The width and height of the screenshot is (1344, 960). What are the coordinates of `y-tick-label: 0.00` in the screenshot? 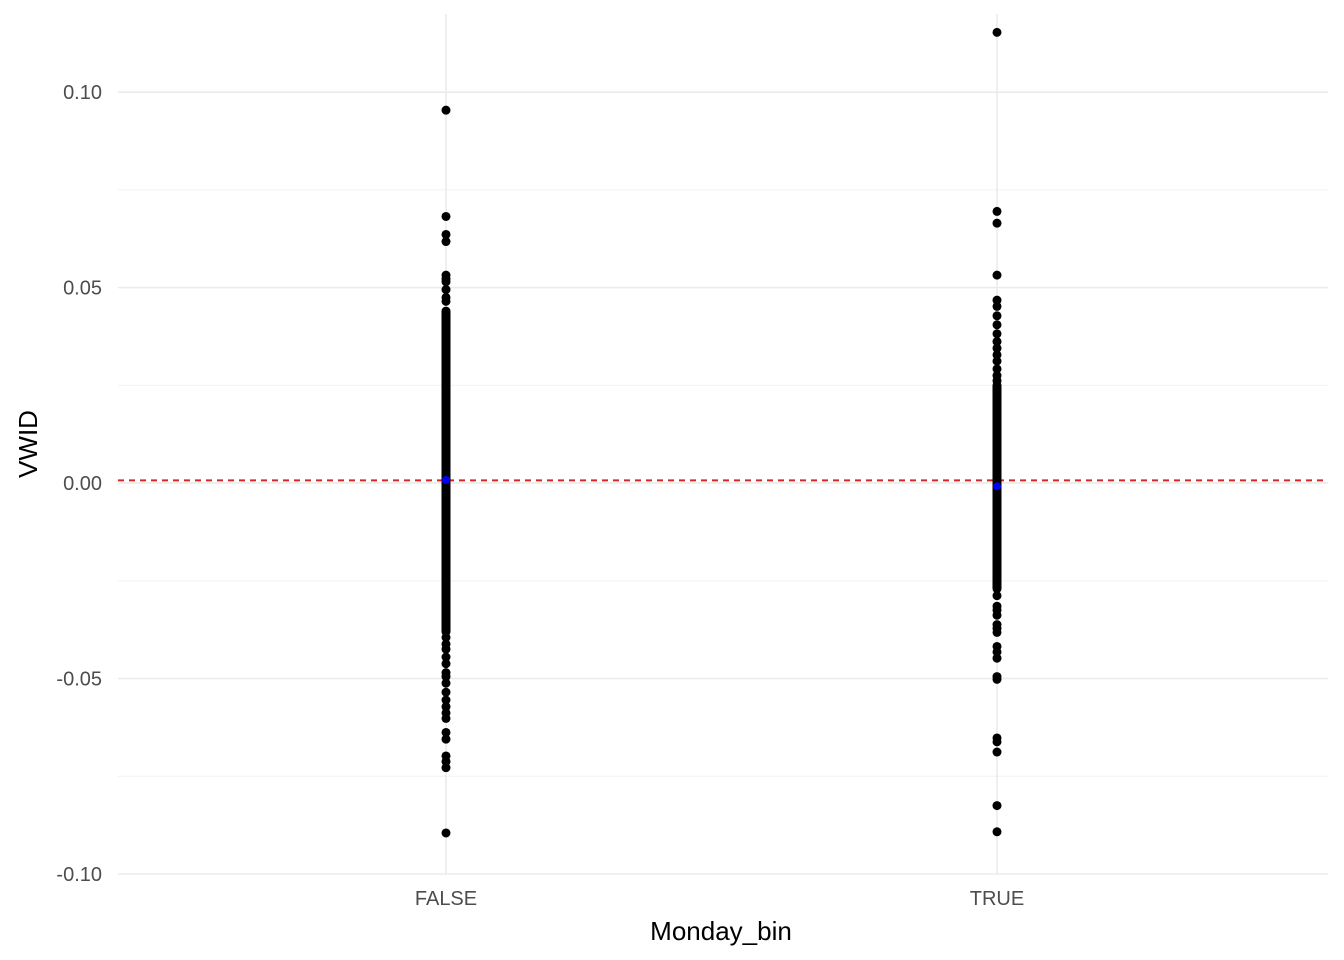 It's located at (82, 484).